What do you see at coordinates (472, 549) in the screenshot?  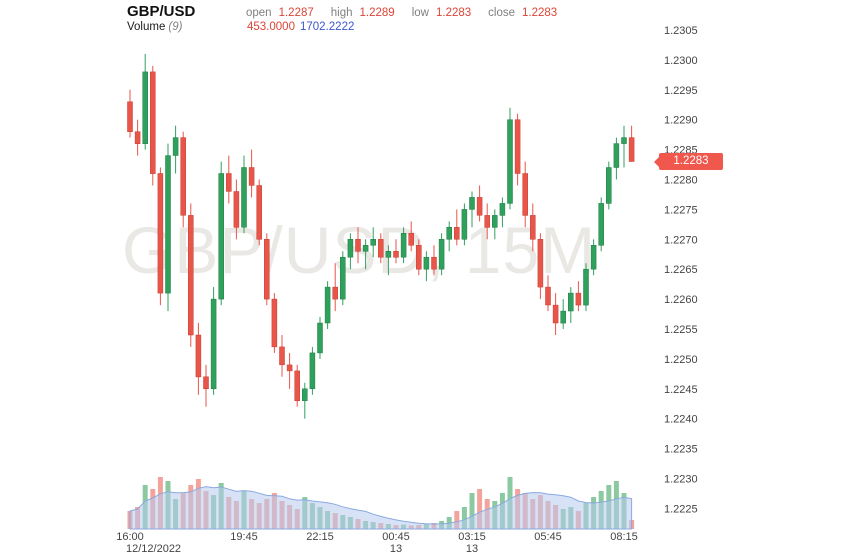 I see `x-axis-date-label: 13` at bounding box center [472, 549].